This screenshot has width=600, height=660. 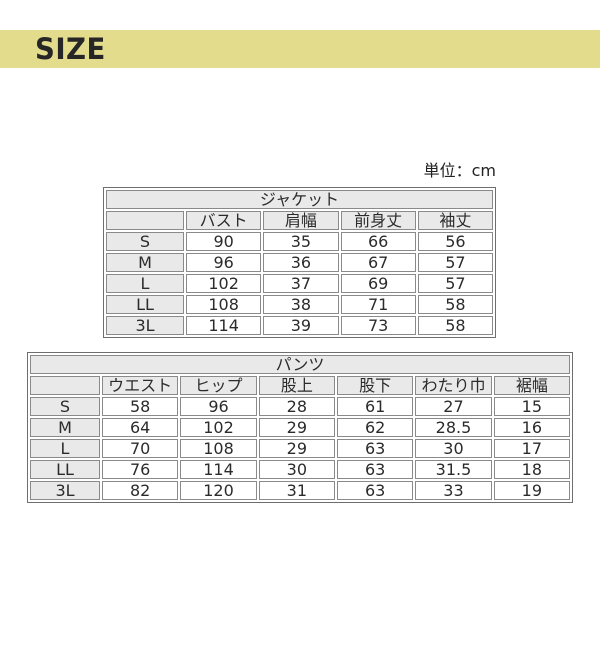 I want to click on value-cell: 36, so click(x=301, y=262).